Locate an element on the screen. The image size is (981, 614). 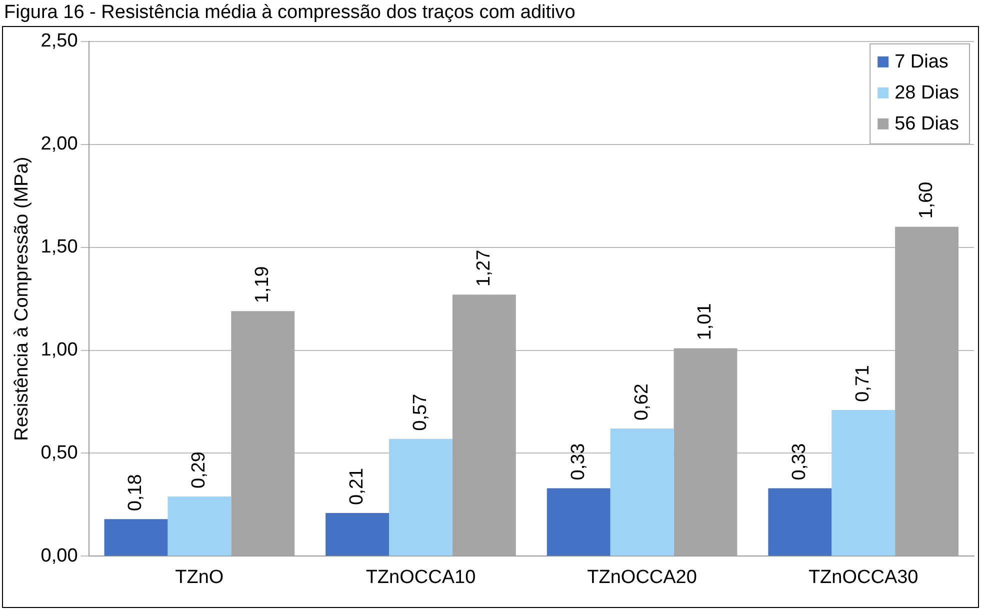
y-tick-label: 1,50 is located at coordinates (59, 247).